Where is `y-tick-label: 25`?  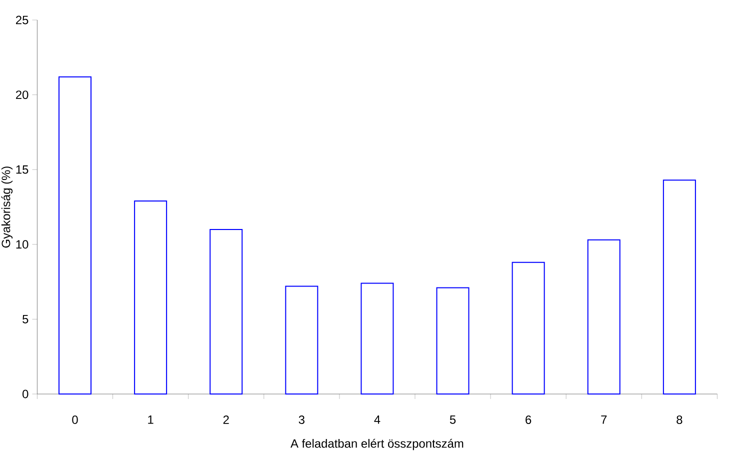 y-tick-label: 25 is located at coordinates (22, 20).